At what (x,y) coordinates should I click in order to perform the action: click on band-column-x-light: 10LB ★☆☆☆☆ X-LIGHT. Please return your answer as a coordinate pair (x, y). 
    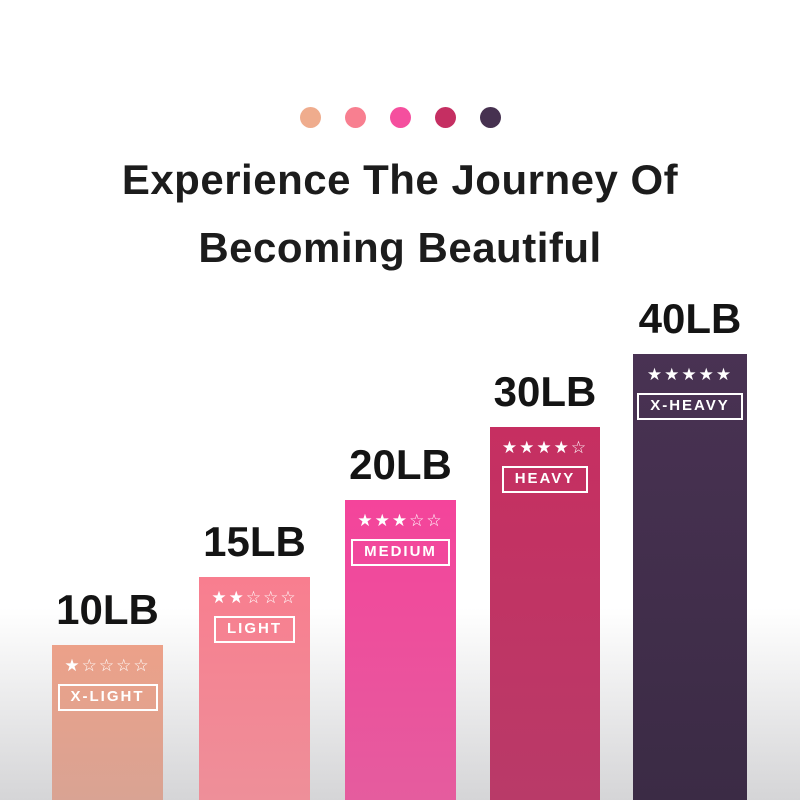
    Looking at the image, I should click on (107, 694).